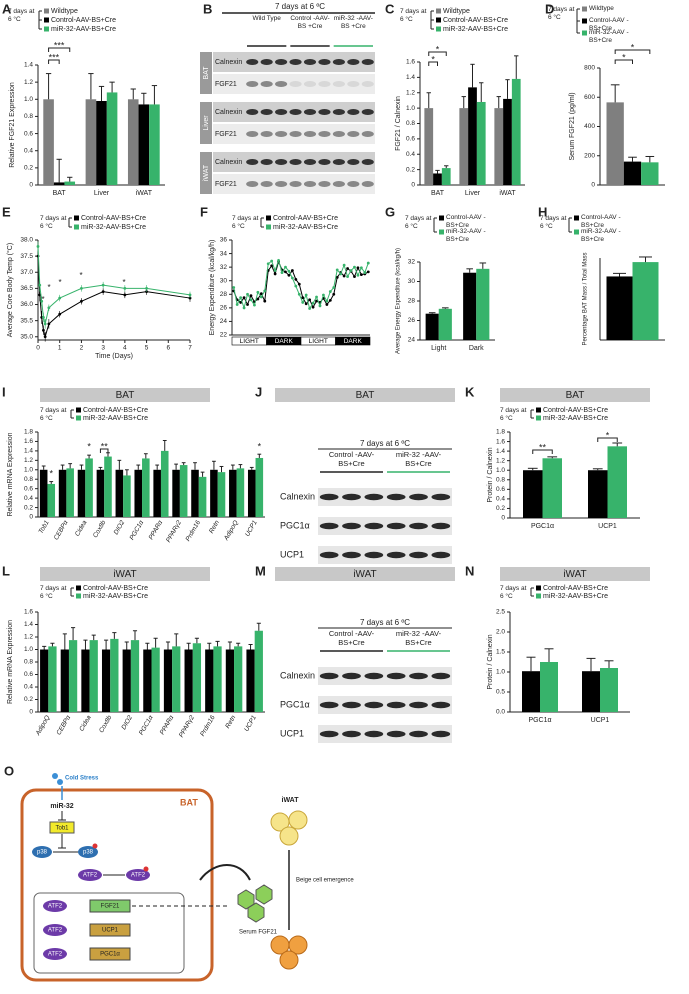 The width and height of the screenshot is (689, 994). What do you see at coordinates (325, 881) in the screenshot?
I see `beige-label: Beige cell emergence` at bounding box center [325, 881].